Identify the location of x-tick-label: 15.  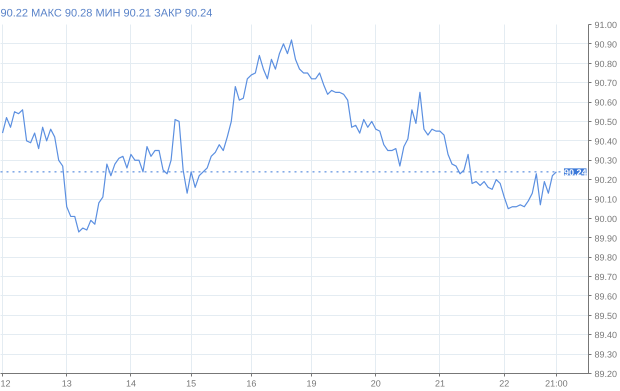
(191, 383).